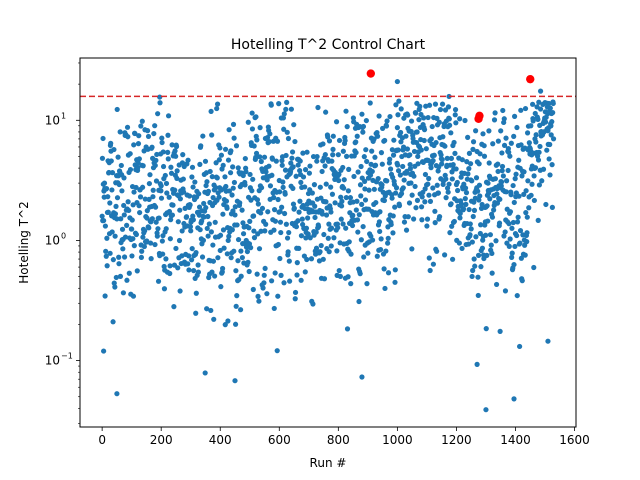 Image resolution: width=640 pixels, height=480 pixels. I want to click on y-tick-label: 10, so click(52, 240).